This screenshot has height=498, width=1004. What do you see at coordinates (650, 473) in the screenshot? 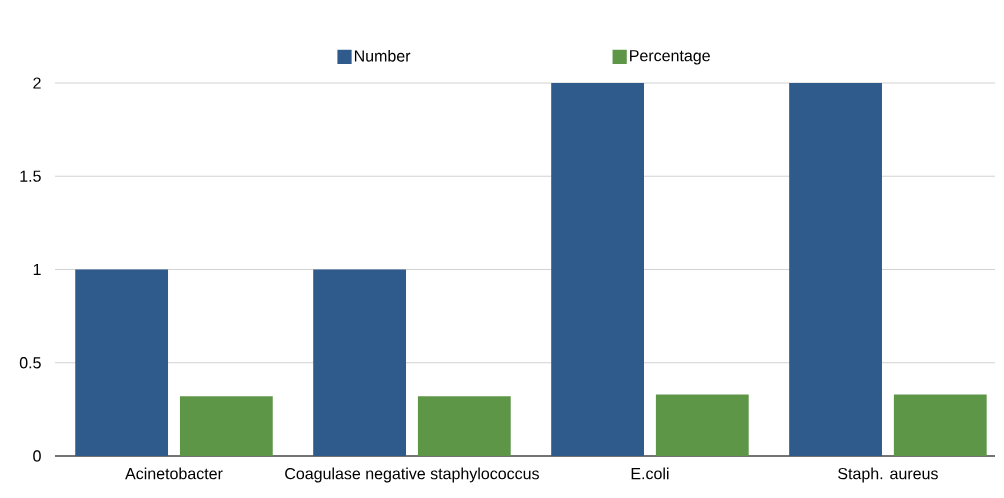
I see `x-tick-label: E.coli` at bounding box center [650, 473].